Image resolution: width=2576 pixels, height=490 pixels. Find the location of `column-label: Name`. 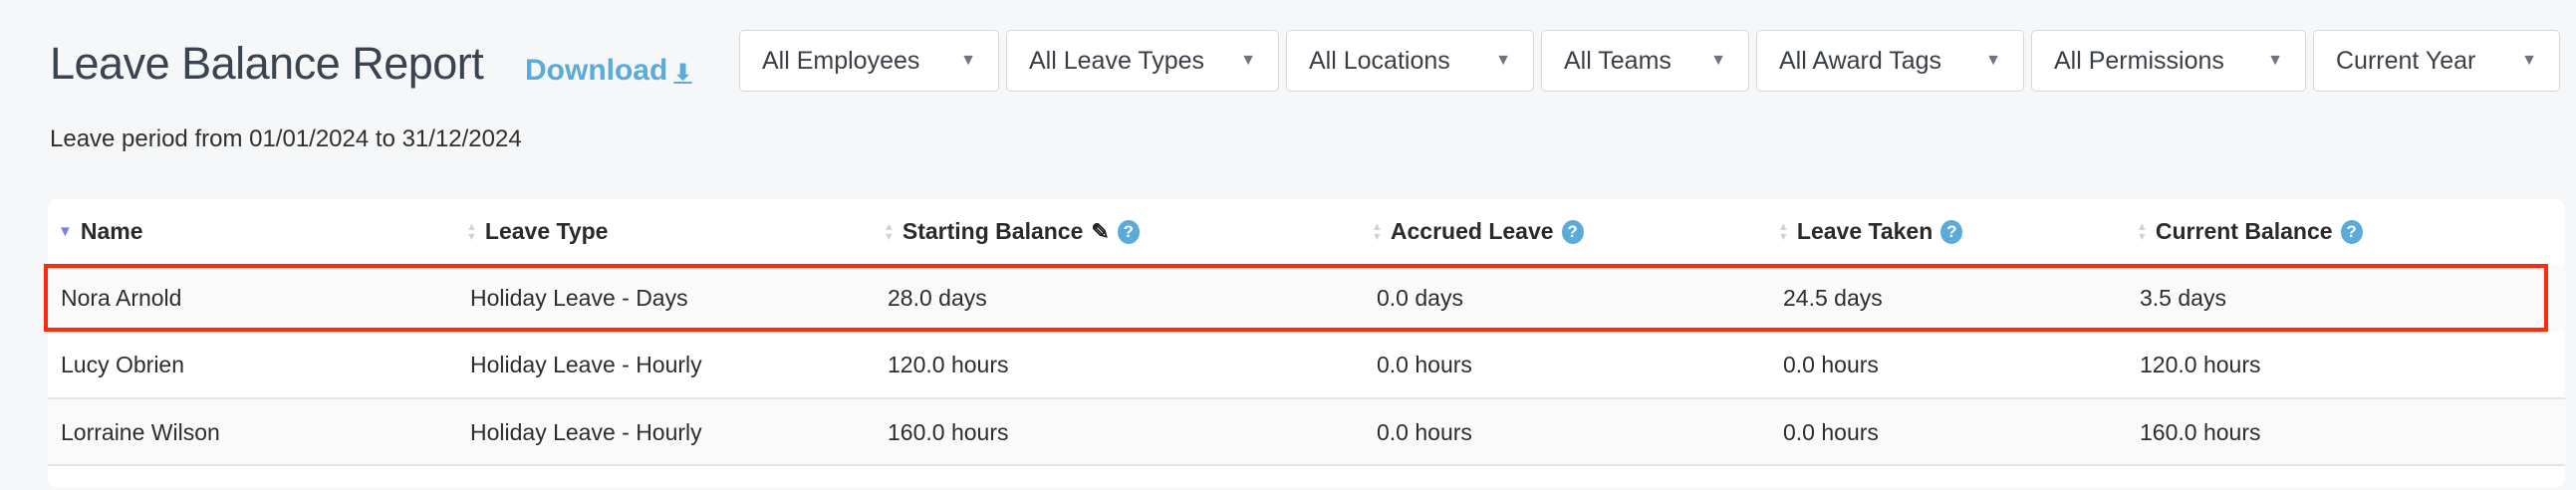

column-label: Name is located at coordinates (111, 231).